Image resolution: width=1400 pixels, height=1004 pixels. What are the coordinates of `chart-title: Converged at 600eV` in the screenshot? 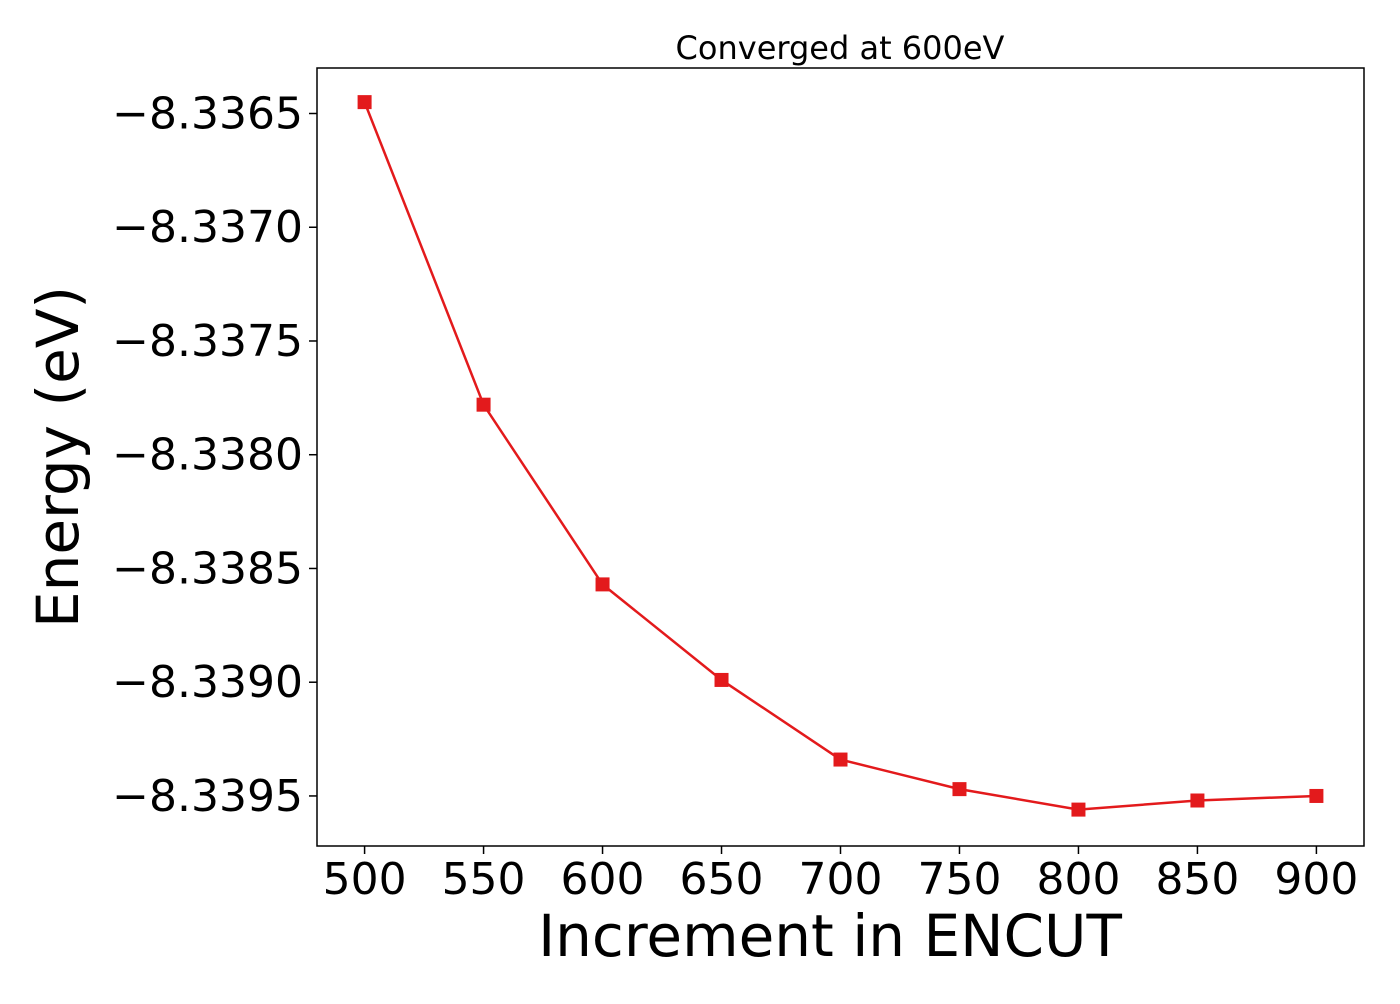 It's located at (840, 48).